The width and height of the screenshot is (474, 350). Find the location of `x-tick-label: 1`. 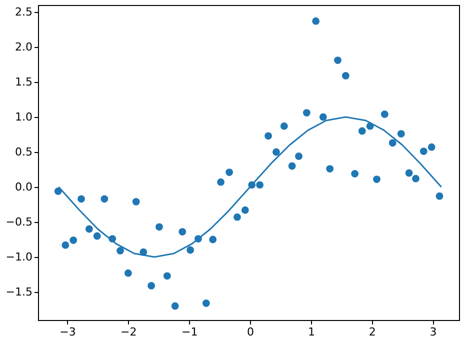

x-tick-label: 1 is located at coordinates (311, 332).